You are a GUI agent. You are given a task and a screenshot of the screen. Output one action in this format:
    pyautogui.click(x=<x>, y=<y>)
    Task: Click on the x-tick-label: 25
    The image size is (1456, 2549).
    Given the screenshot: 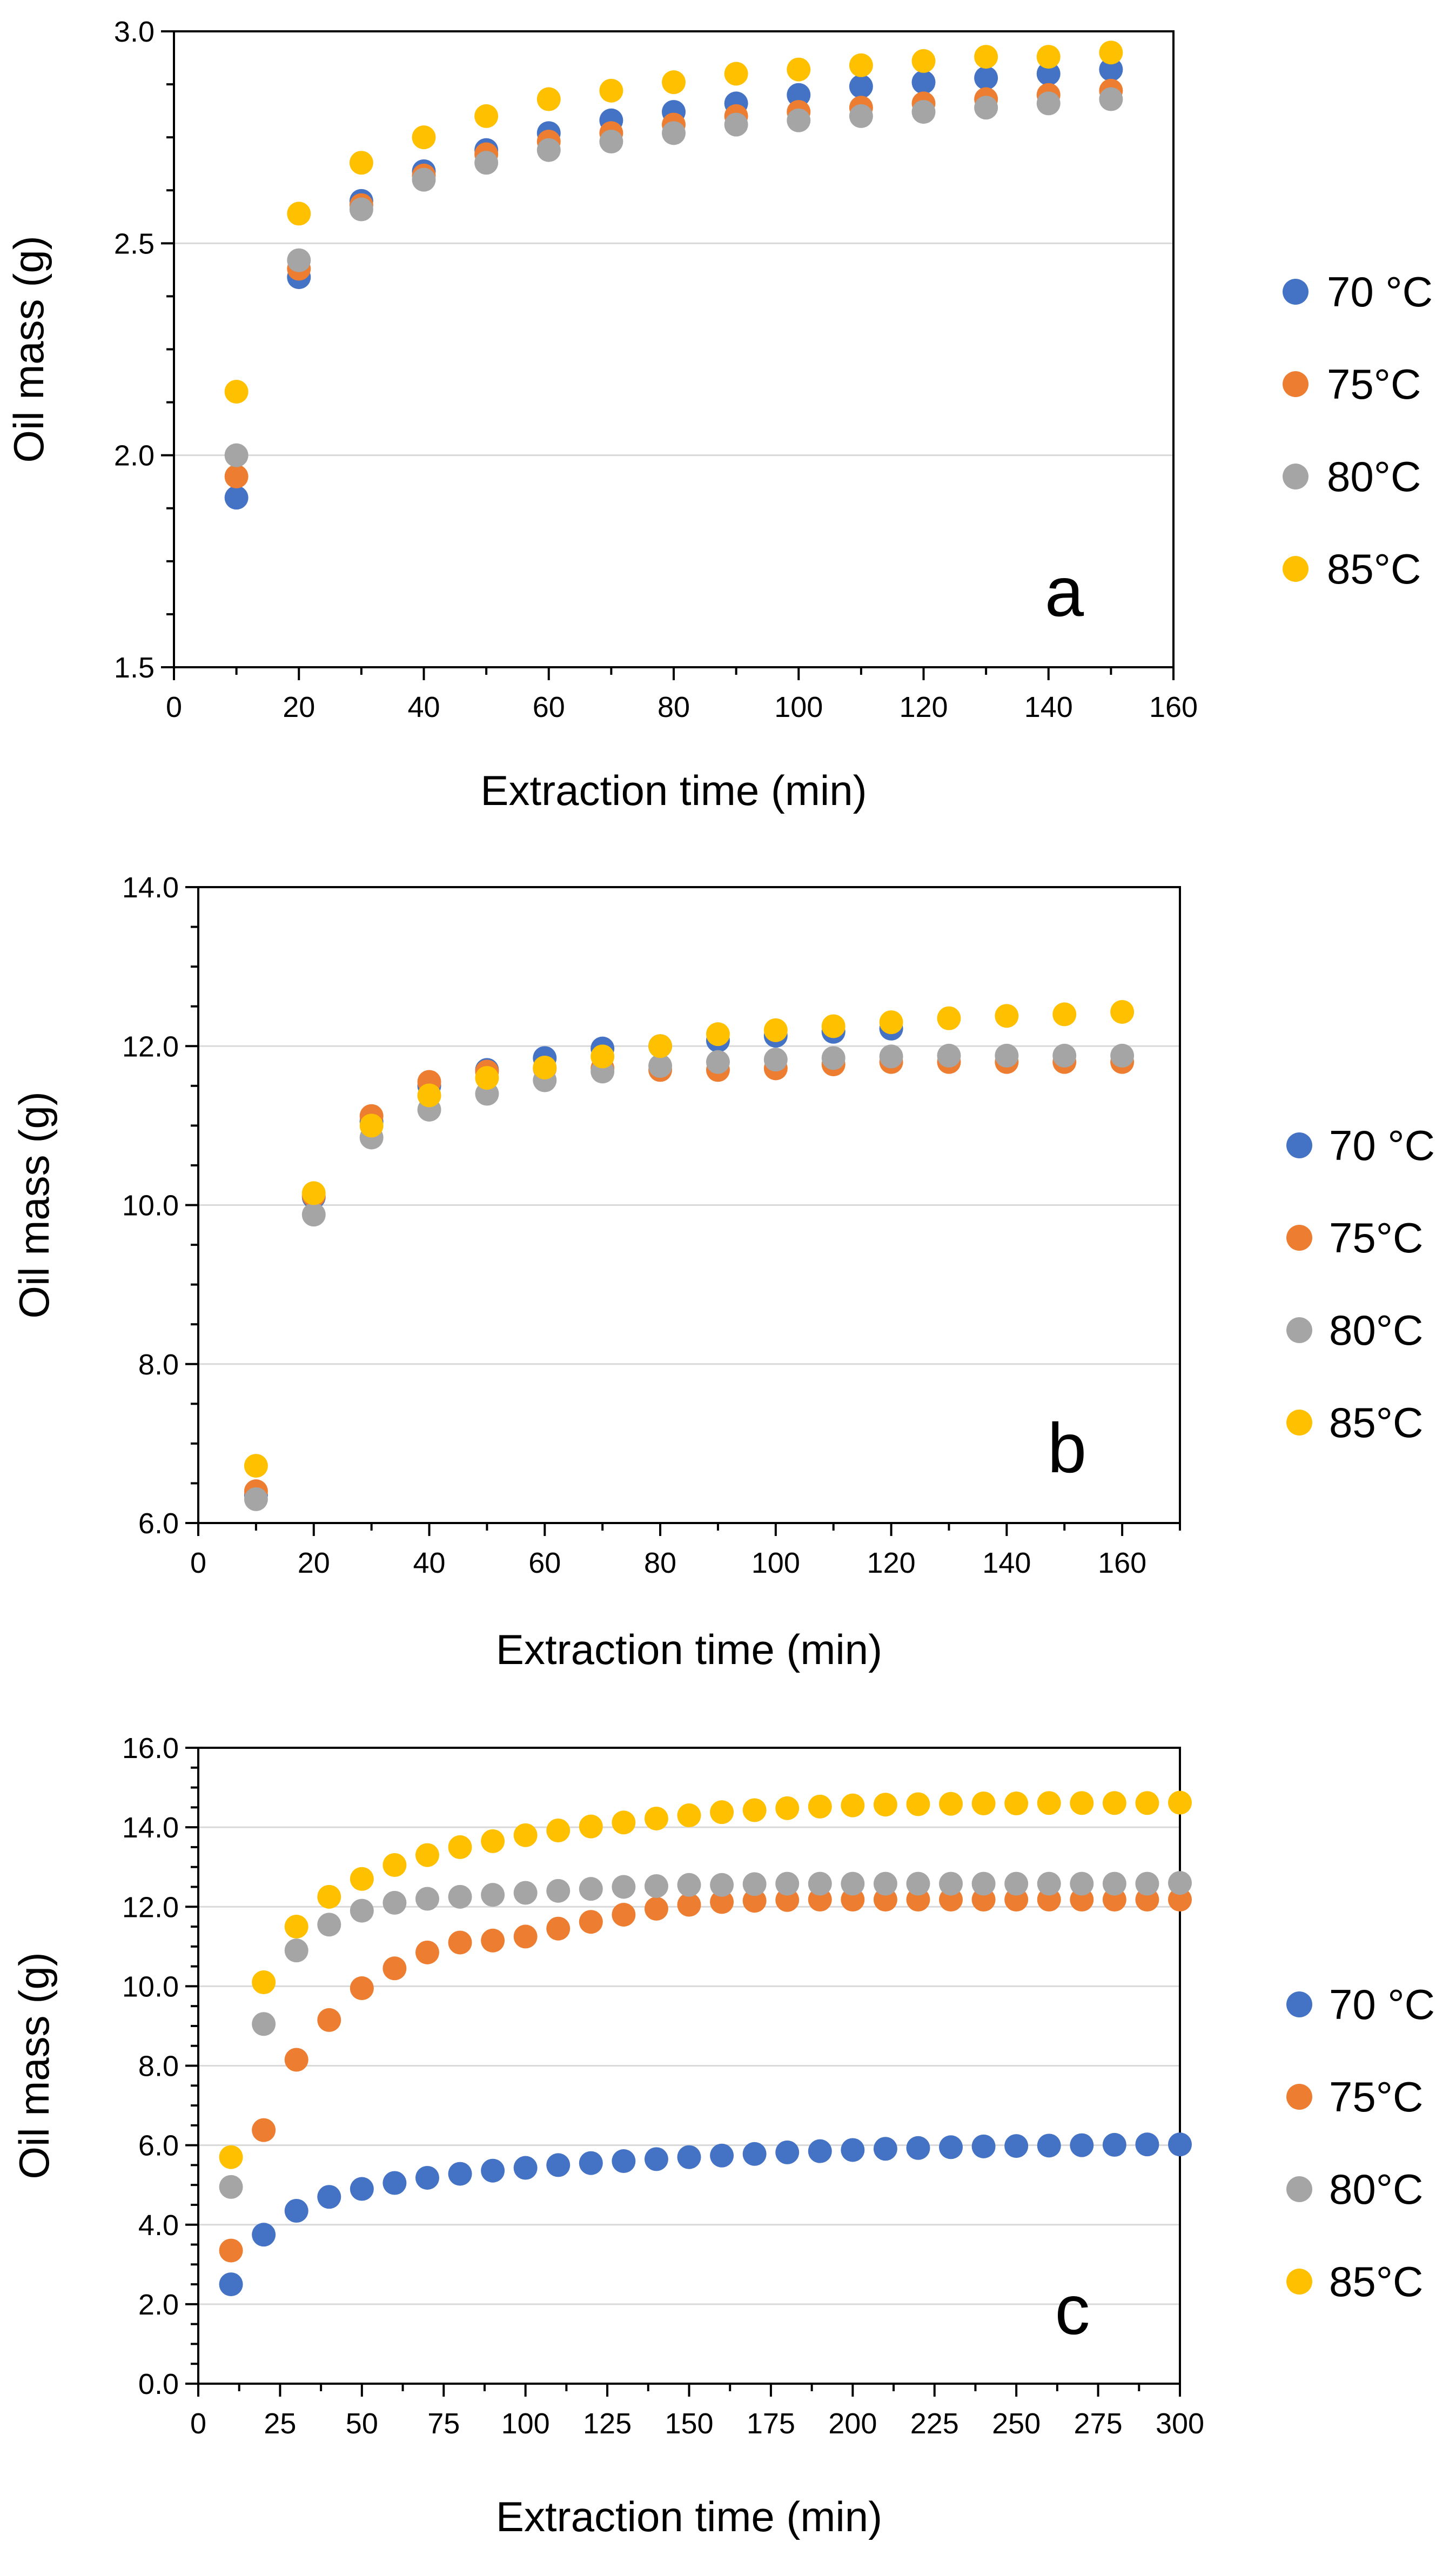 What is the action you would take?
    pyautogui.click(x=280, y=2423)
    